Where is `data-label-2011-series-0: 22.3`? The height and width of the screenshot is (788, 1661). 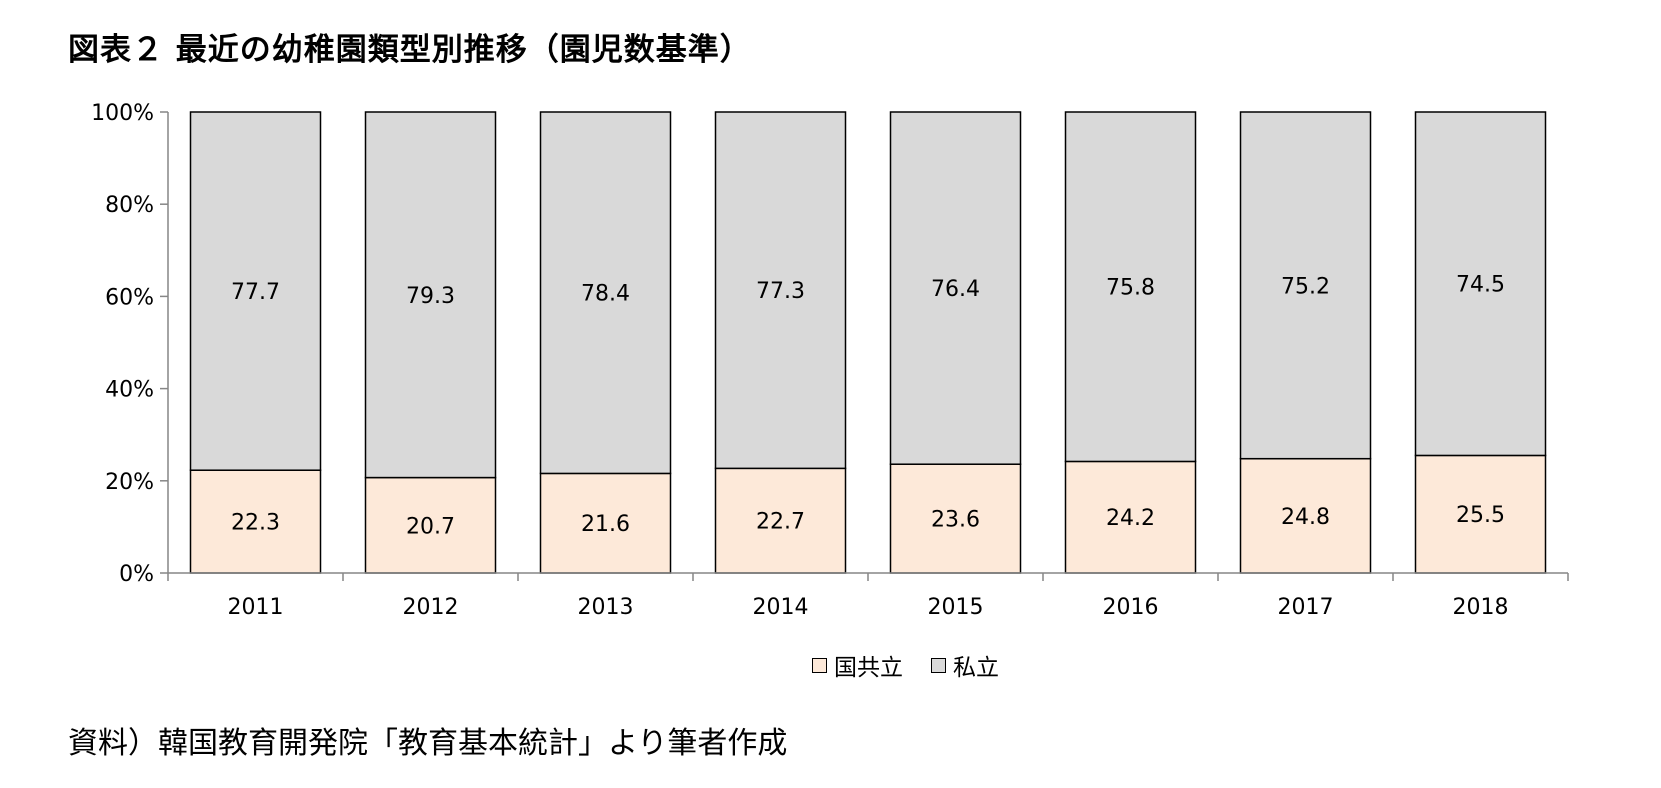
data-label-2011-series-0: 22.3 is located at coordinates (255, 523).